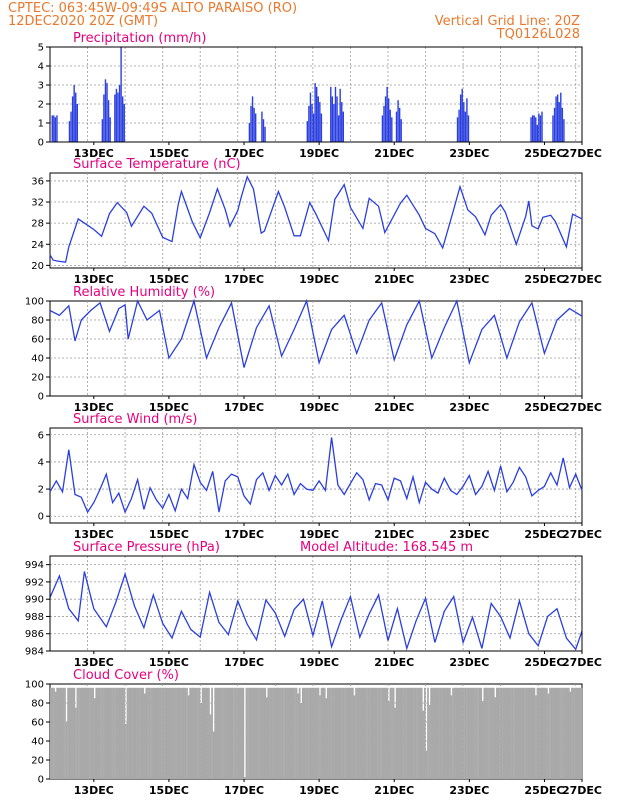 The width and height of the screenshot is (618, 800). What do you see at coordinates (37, 321) in the screenshot?
I see `tick-label-y: 80` at bounding box center [37, 321].